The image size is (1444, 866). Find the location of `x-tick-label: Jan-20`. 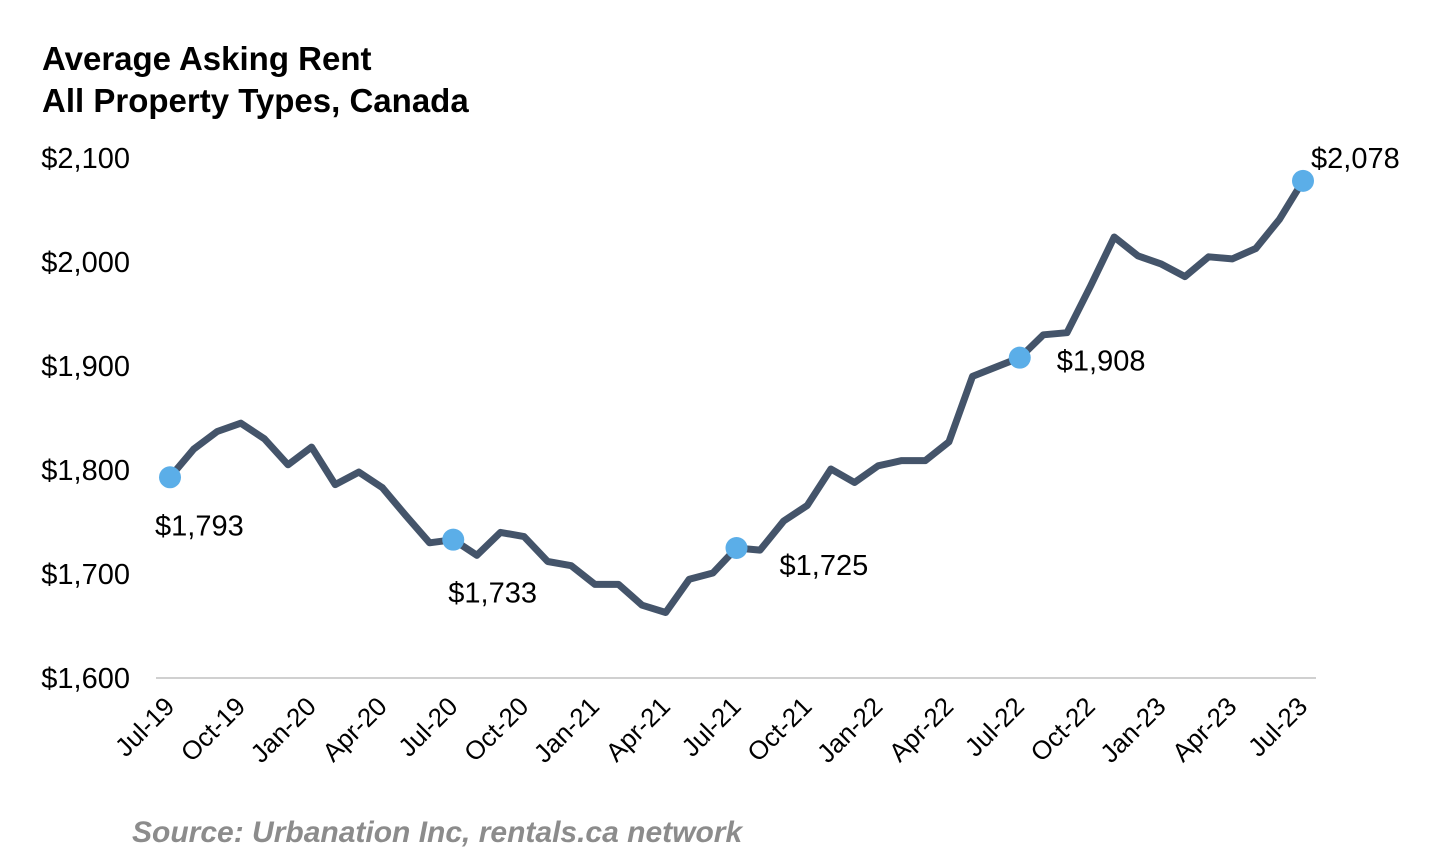

x-tick-label: Jan-20 is located at coordinates (282, 729).